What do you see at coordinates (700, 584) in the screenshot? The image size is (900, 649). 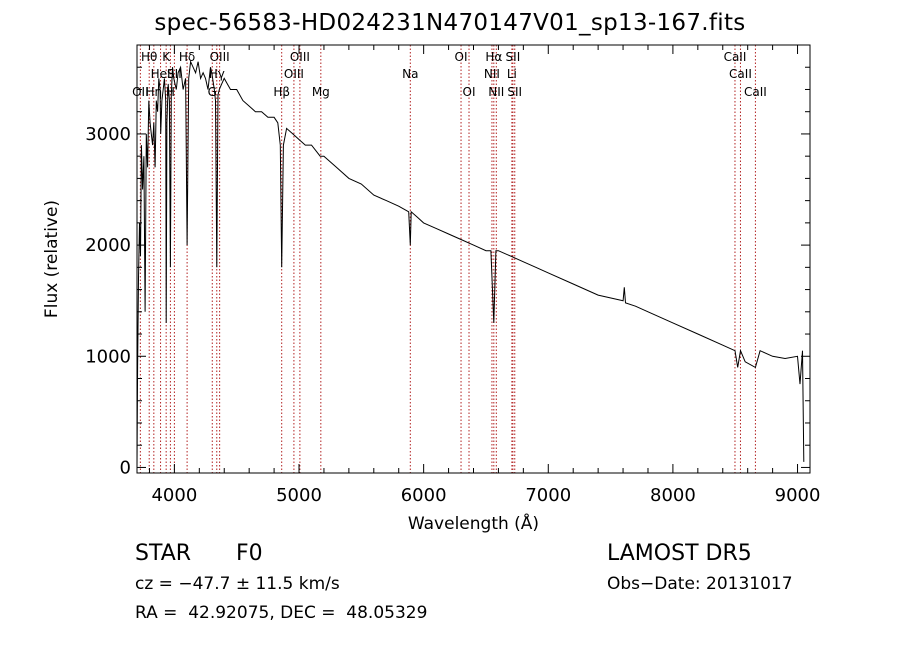 I see `obs-date: Obs−Date: 20131017` at bounding box center [700, 584].